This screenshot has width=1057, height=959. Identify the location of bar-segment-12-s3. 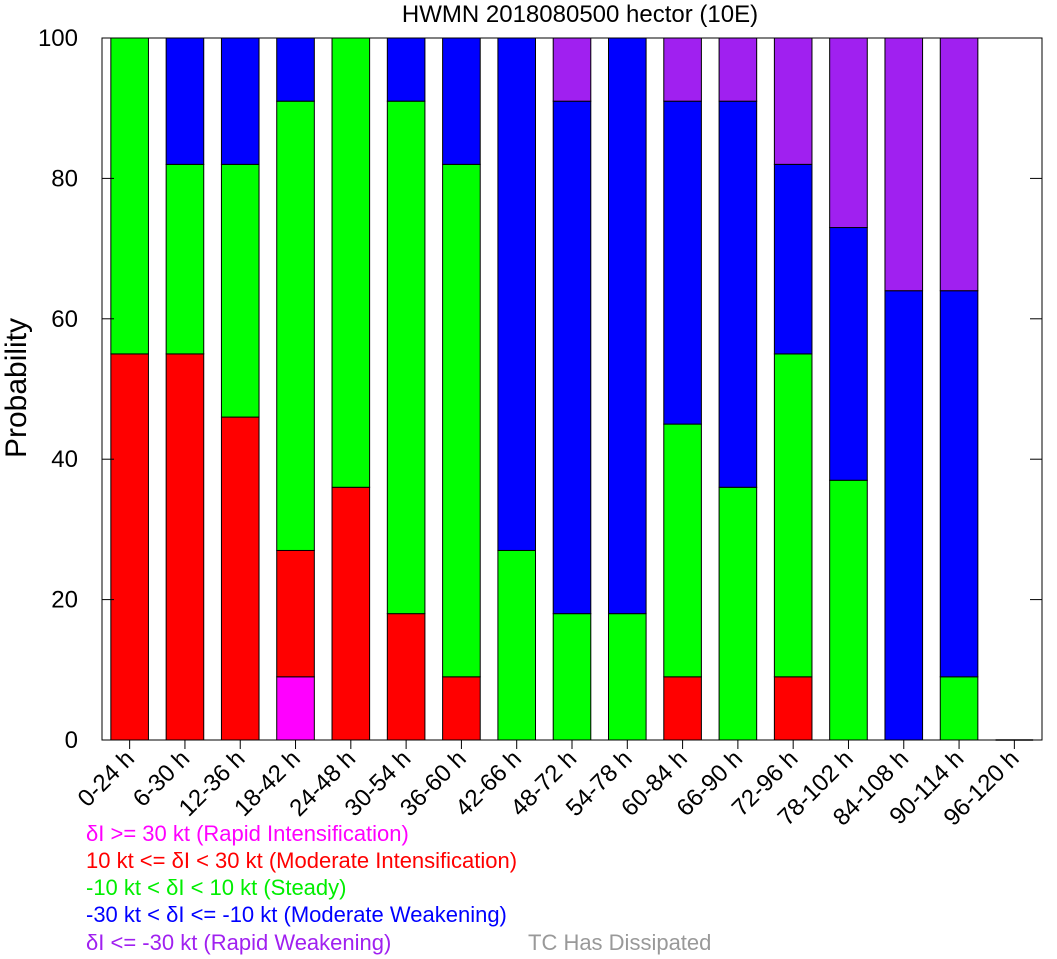
(793, 259).